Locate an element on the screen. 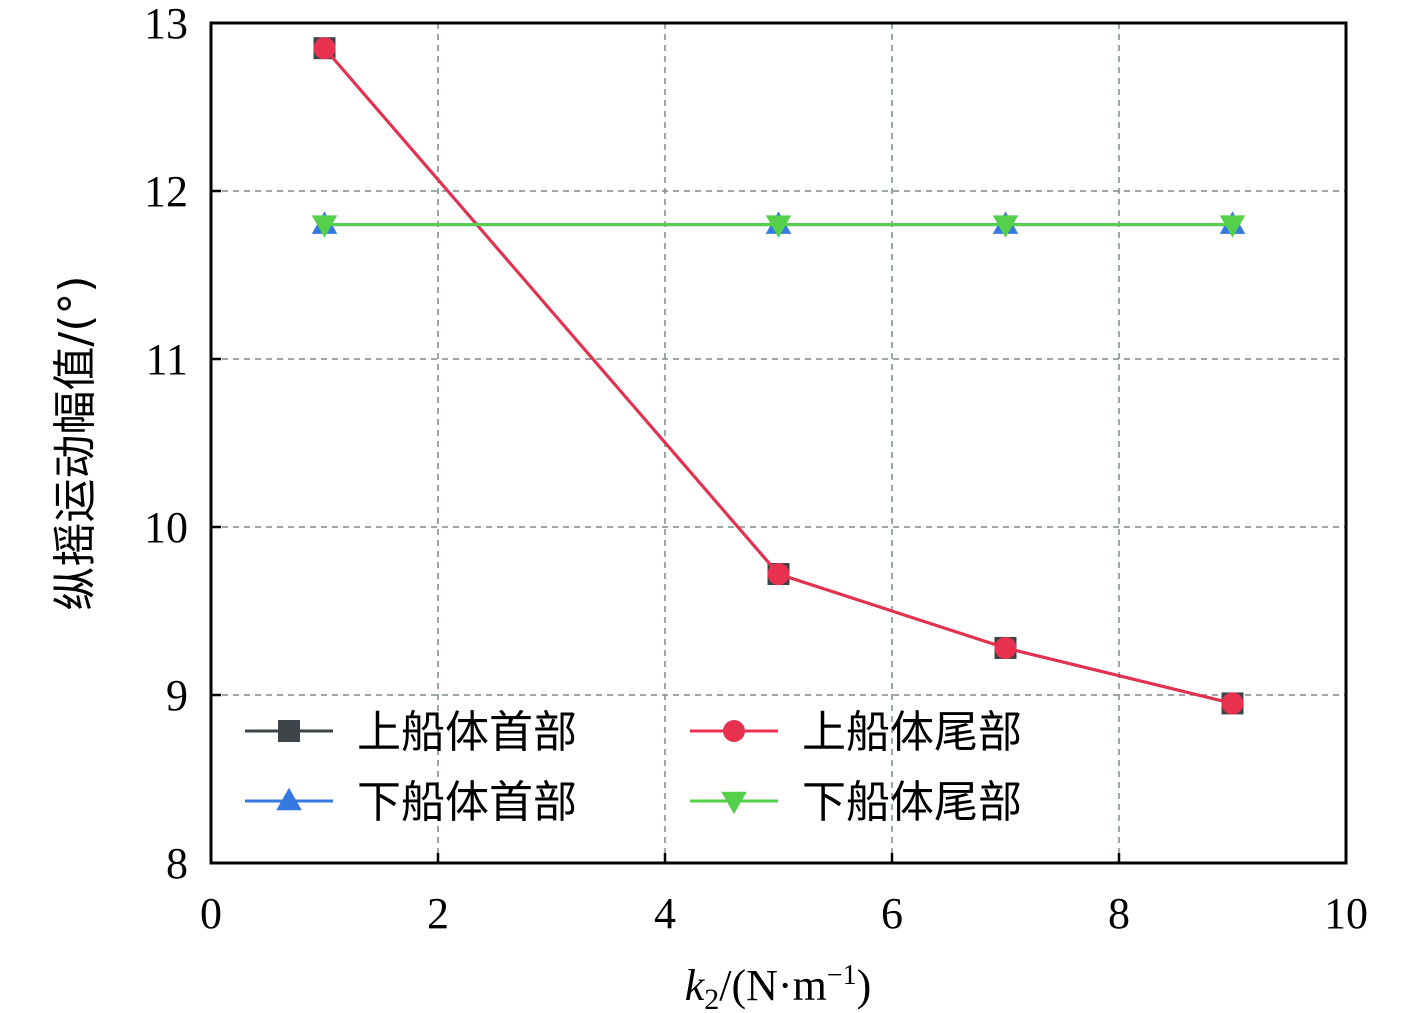 The width and height of the screenshot is (1417, 1013). legend-item: 上船体首部 is located at coordinates (411, 732).